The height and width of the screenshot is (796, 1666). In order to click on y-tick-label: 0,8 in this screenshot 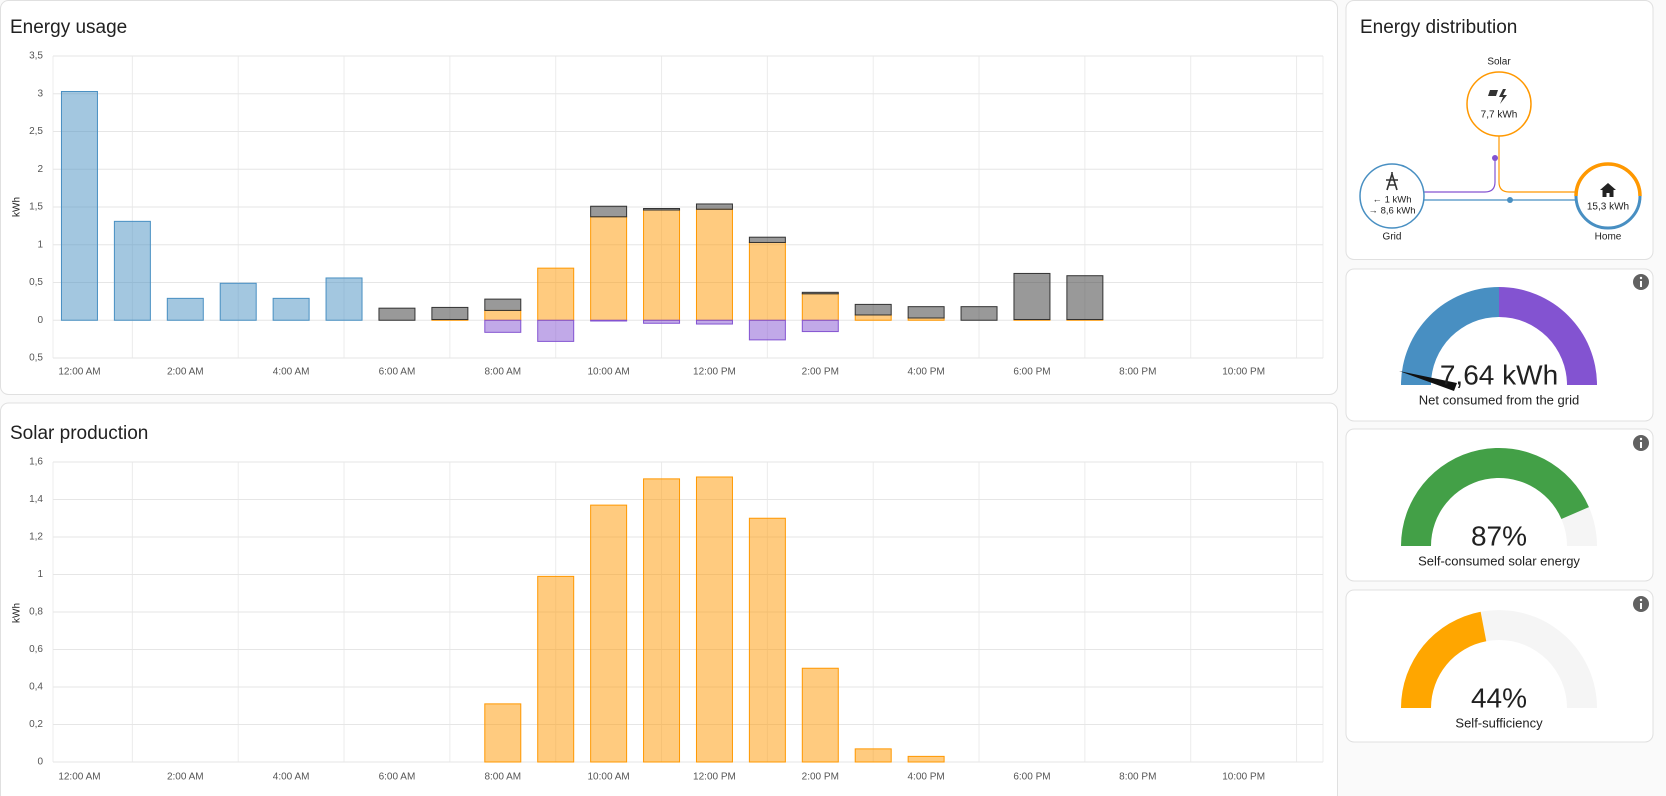, I will do `click(36, 612)`.